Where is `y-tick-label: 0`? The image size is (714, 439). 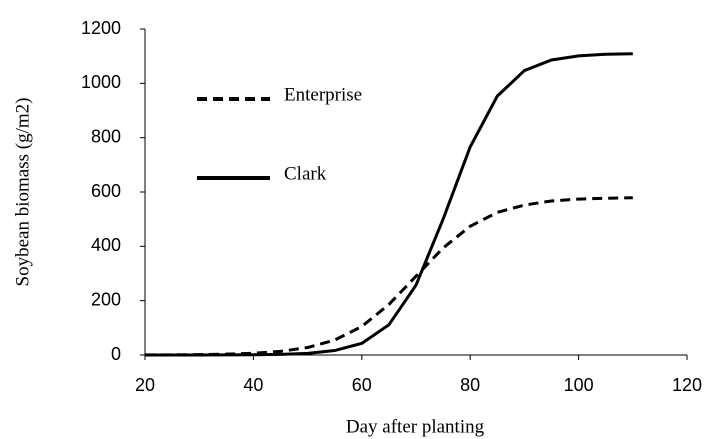
y-tick-label: 0 is located at coordinates (116, 354).